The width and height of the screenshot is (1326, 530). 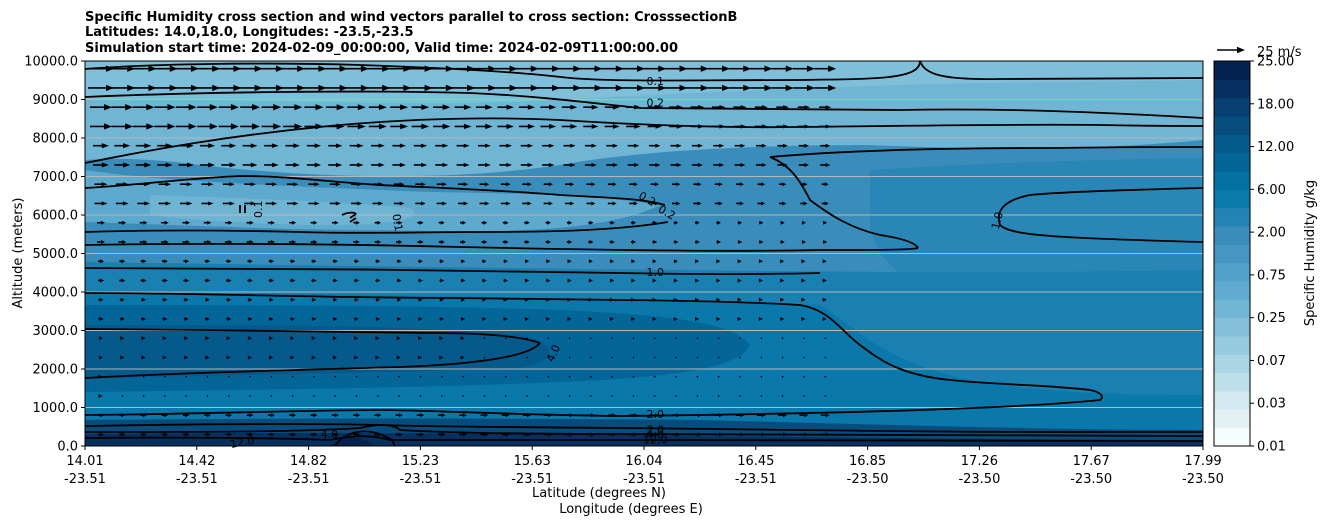 What do you see at coordinates (56, 139) in the screenshot?
I see `y-tick-label: 8000.0` at bounding box center [56, 139].